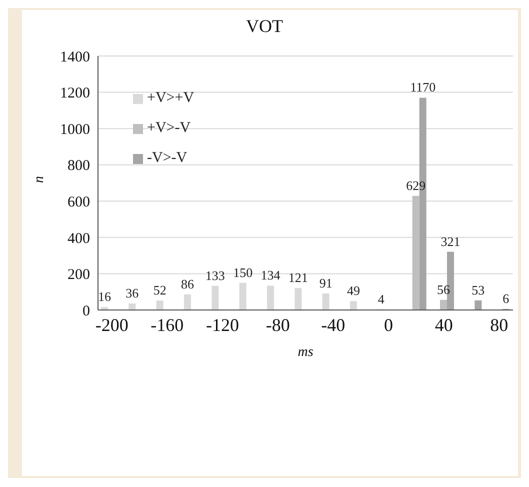 This screenshot has width=529, height=487. Describe the element at coordinates (167, 158) in the screenshot. I see `legend-label: -V>-V` at that location.